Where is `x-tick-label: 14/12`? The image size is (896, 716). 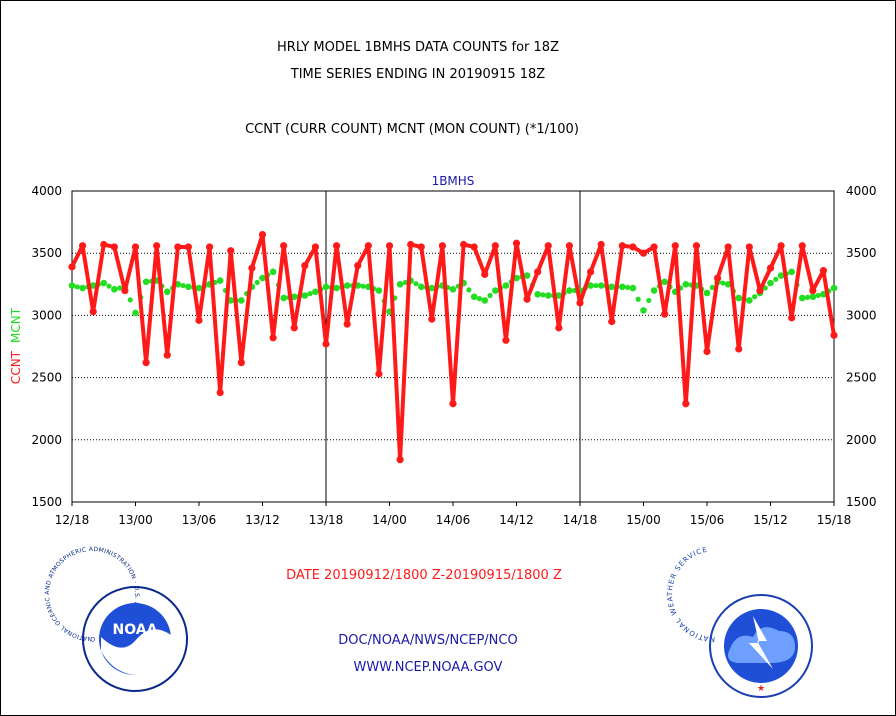 x-tick-label: 14/12 is located at coordinates (516, 520).